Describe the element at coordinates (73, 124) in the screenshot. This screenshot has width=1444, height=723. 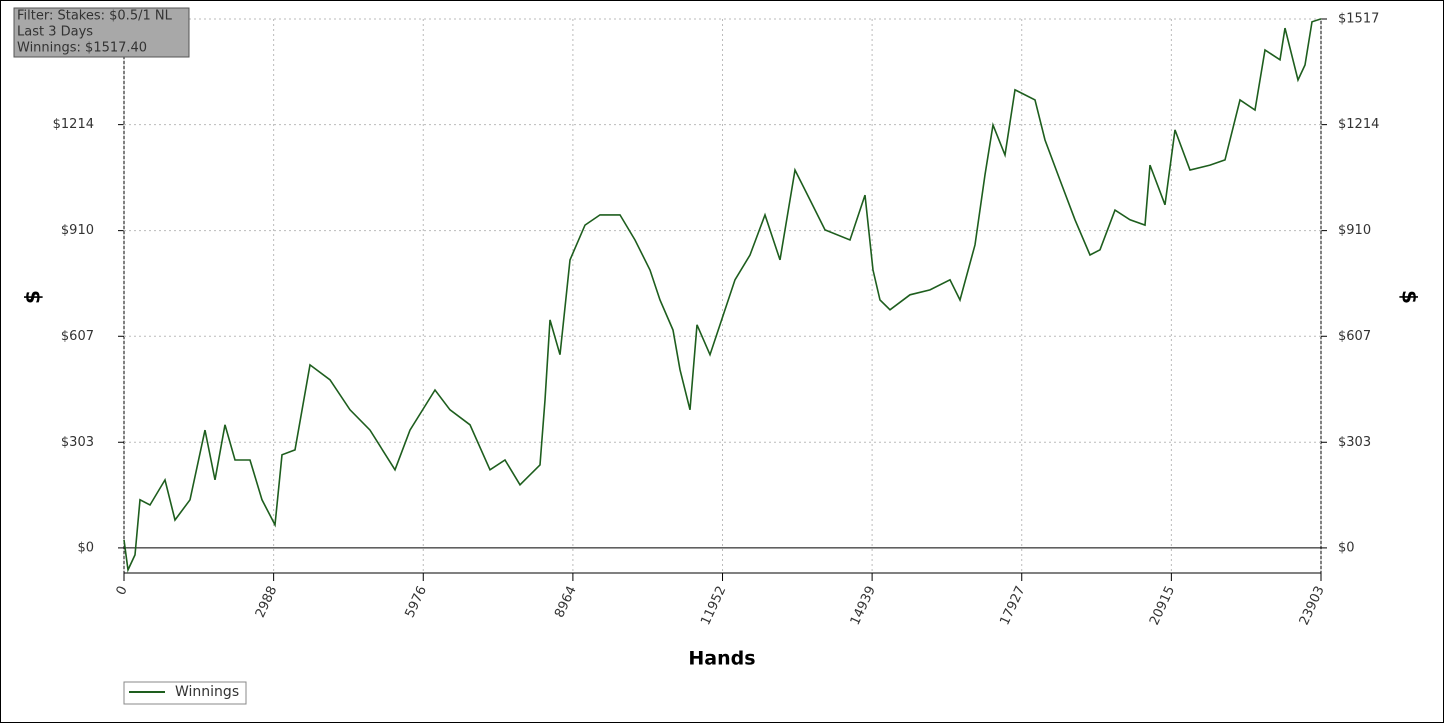
I see `y-tick-label: $1214` at that location.